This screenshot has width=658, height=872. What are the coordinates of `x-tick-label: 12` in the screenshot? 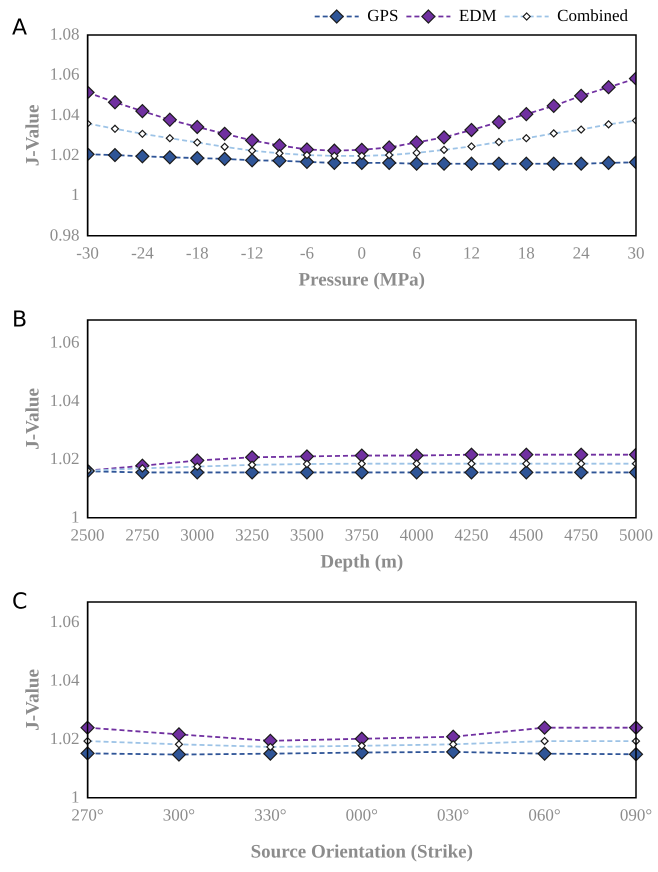 It's located at (471, 252).